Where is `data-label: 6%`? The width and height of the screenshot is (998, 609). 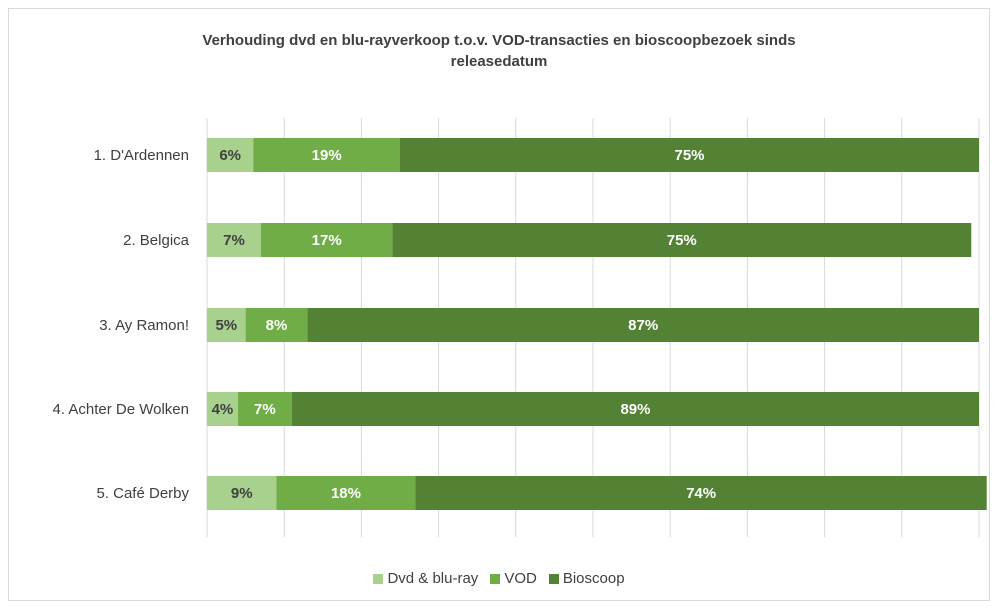 data-label: 6% is located at coordinates (230, 155).